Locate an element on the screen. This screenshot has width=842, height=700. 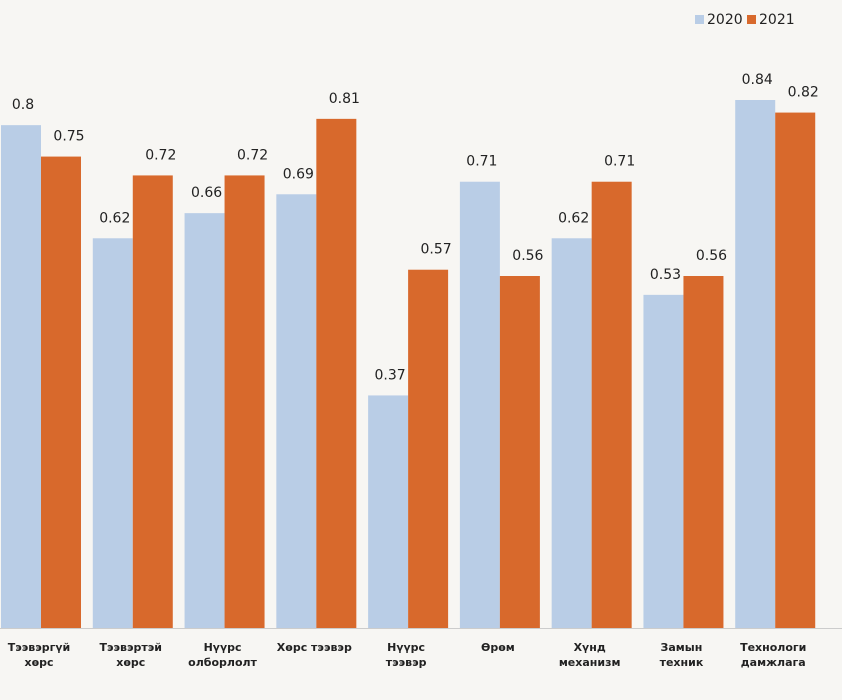
legend-label: 2020 is located at coordinates (725, 20).